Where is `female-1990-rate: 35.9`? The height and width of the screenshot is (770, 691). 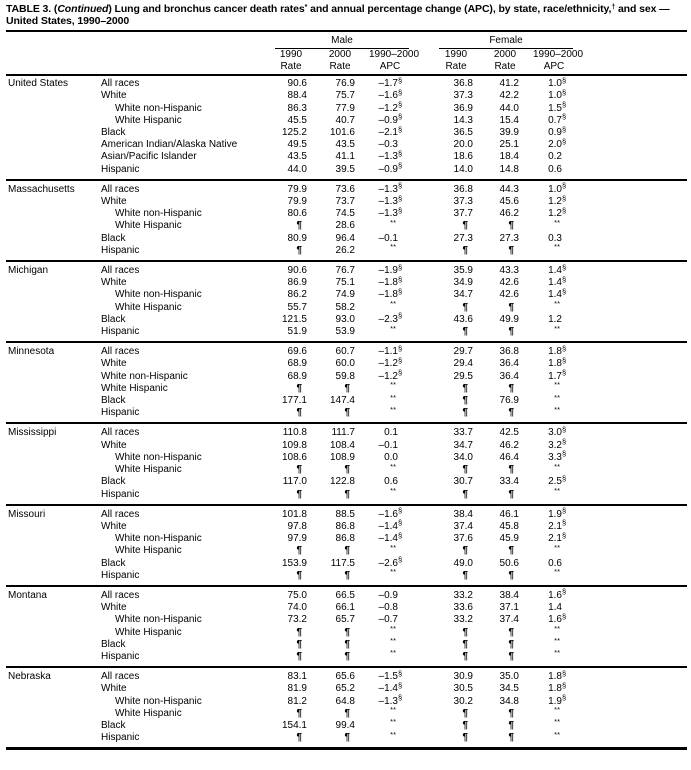
female-1990-rate: 35.9 is located at coordinates (451, 269).